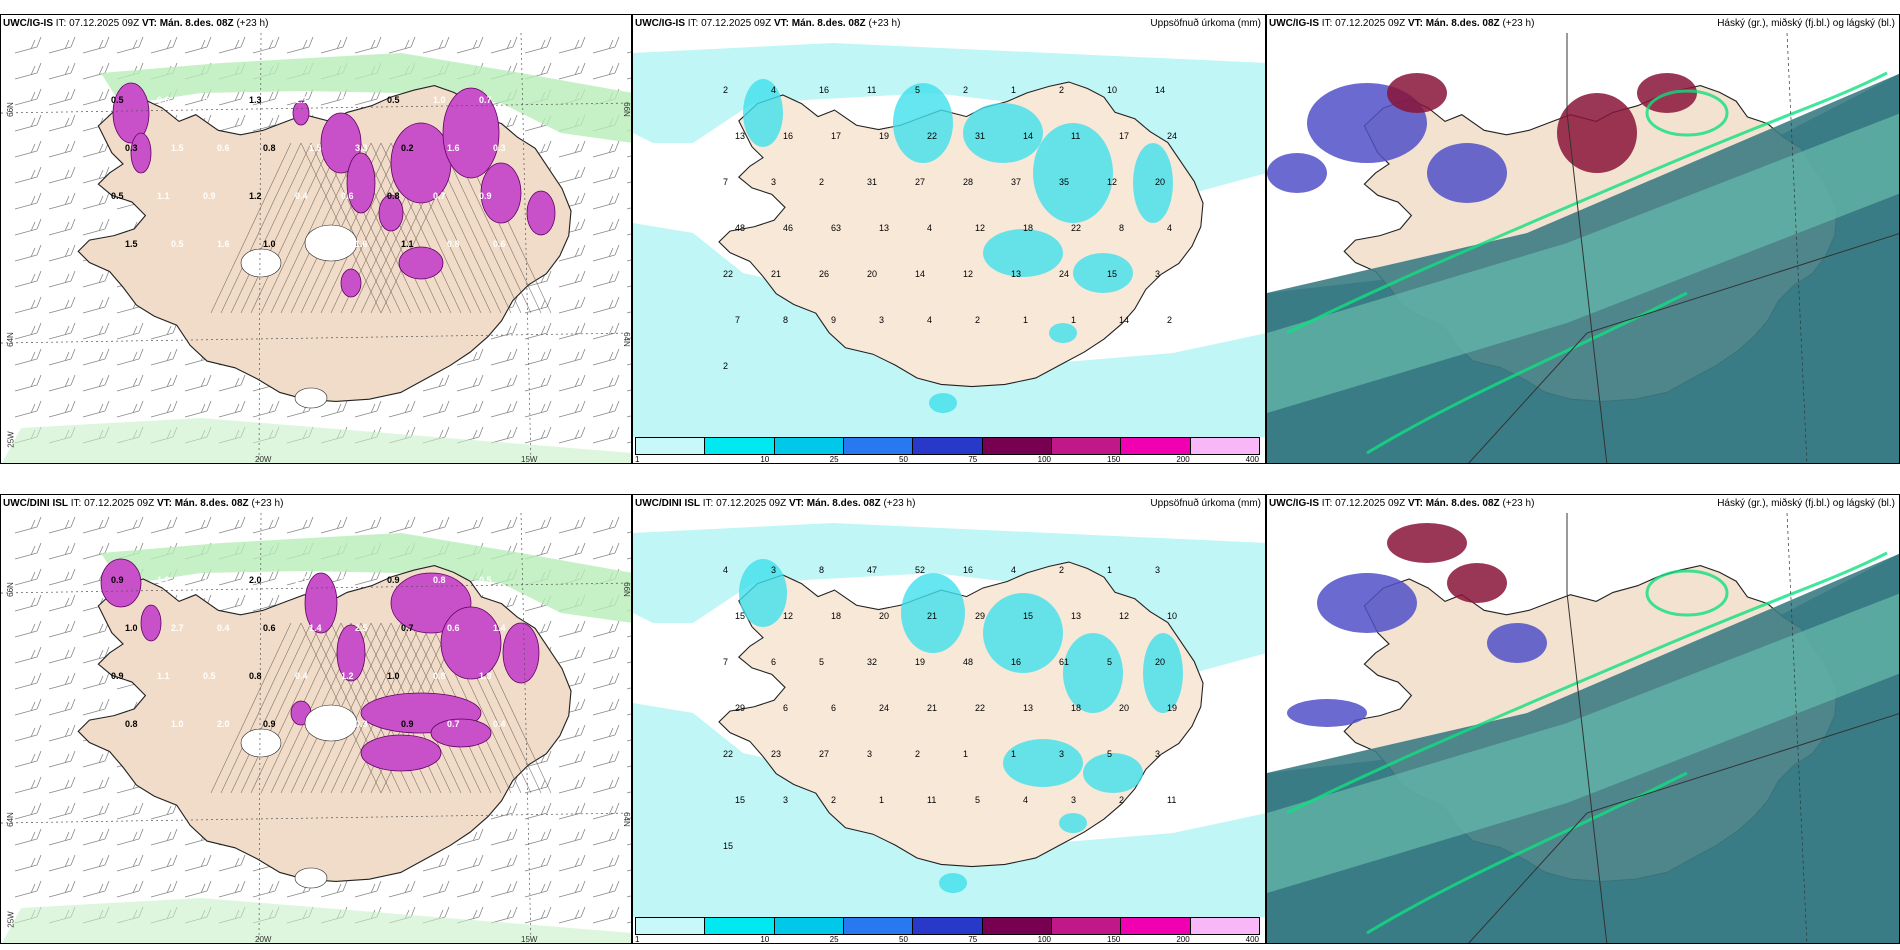  Describe the element at coordinates (177, 628) in the screenshot. I see `snow-value-label: 2.7` at that location.